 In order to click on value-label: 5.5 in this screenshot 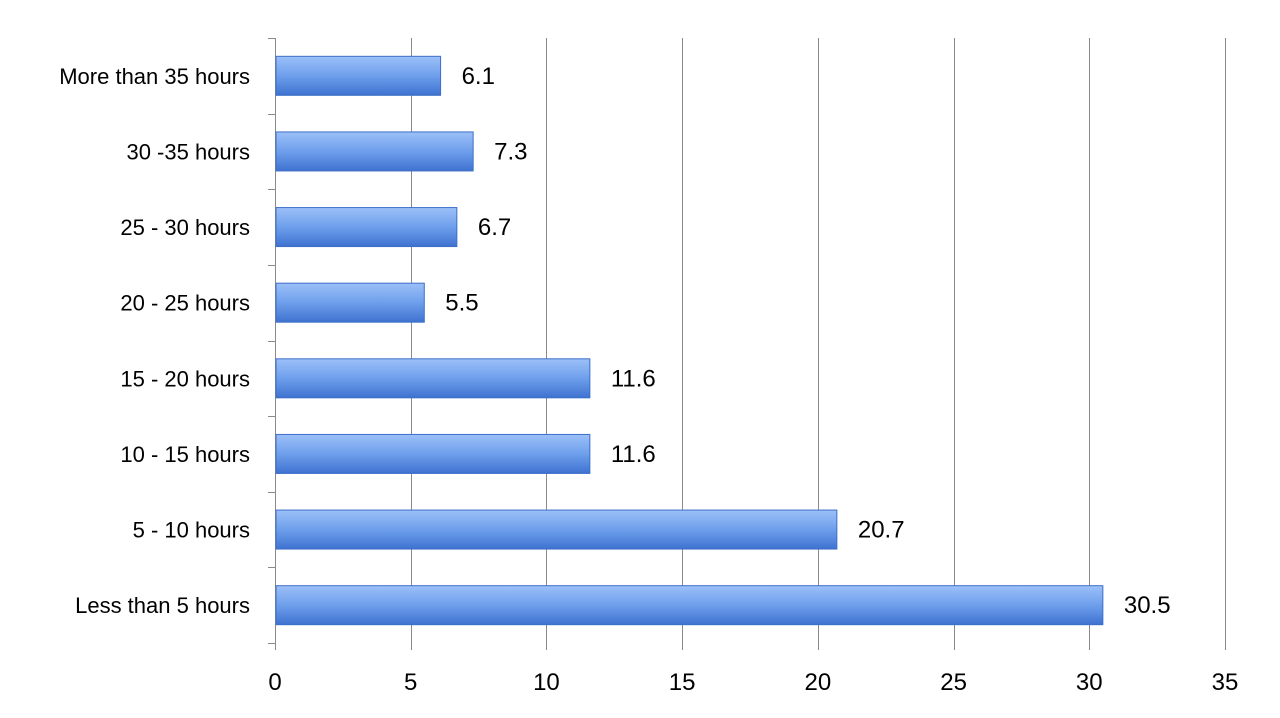, I will do `click(461, 303)`.